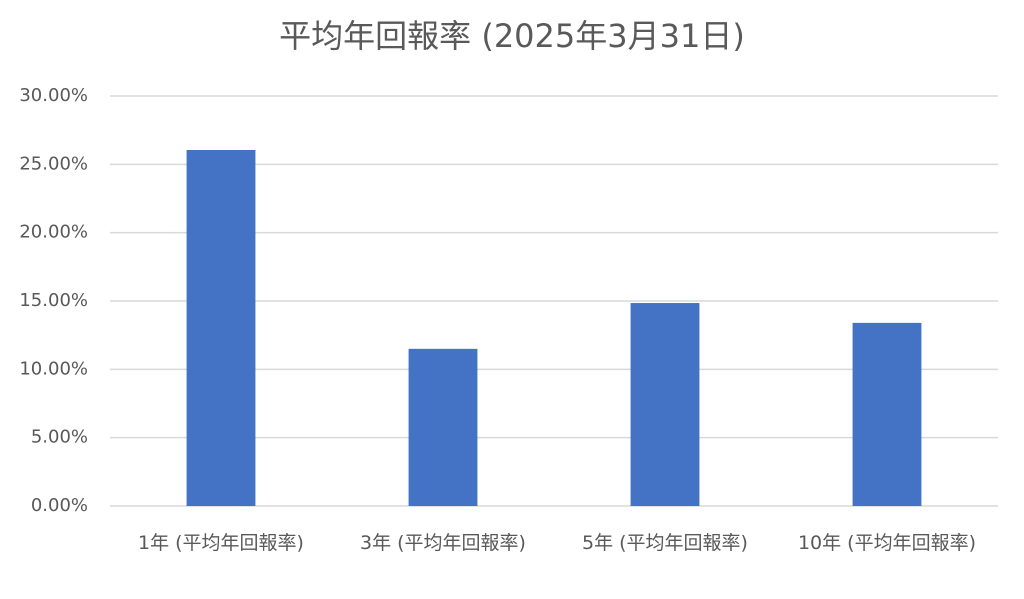 The image size is (1024, 599). Describe the element at coordinates (665, 543) in the screenshot. I see `x-tick-label: 5年 (平均年回報率)` at that location.